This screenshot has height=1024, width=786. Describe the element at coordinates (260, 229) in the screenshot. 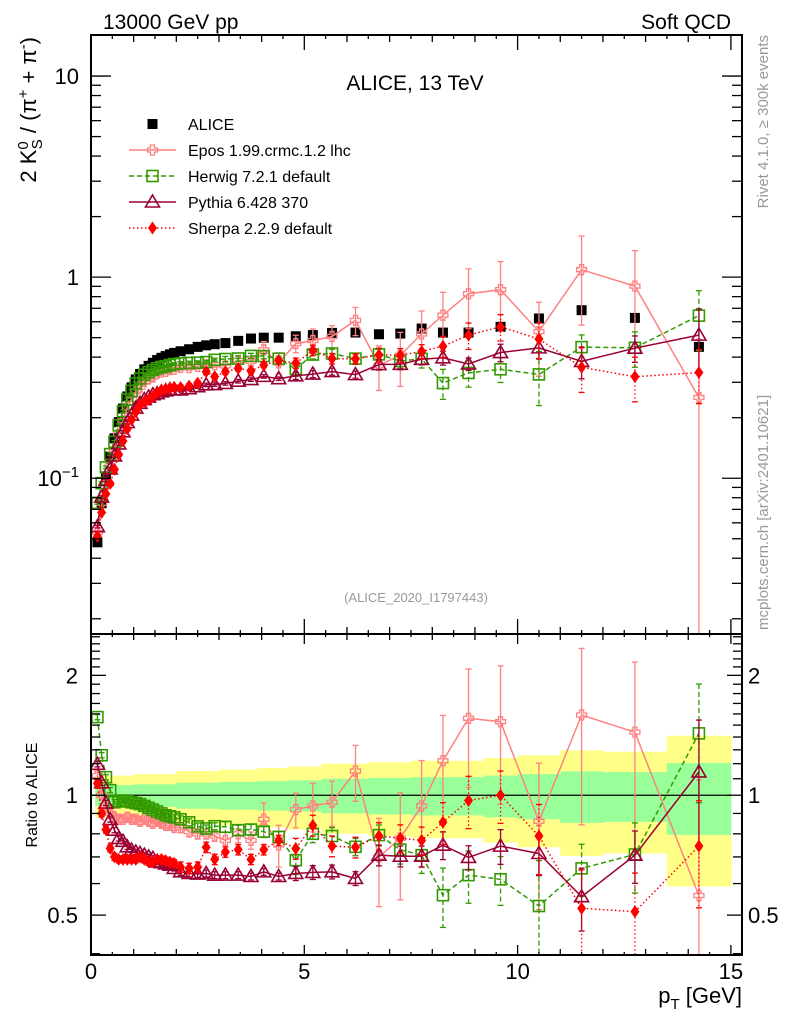

I see `legend-label-sherpa: Sherpa 2.2.9 default` at that location.